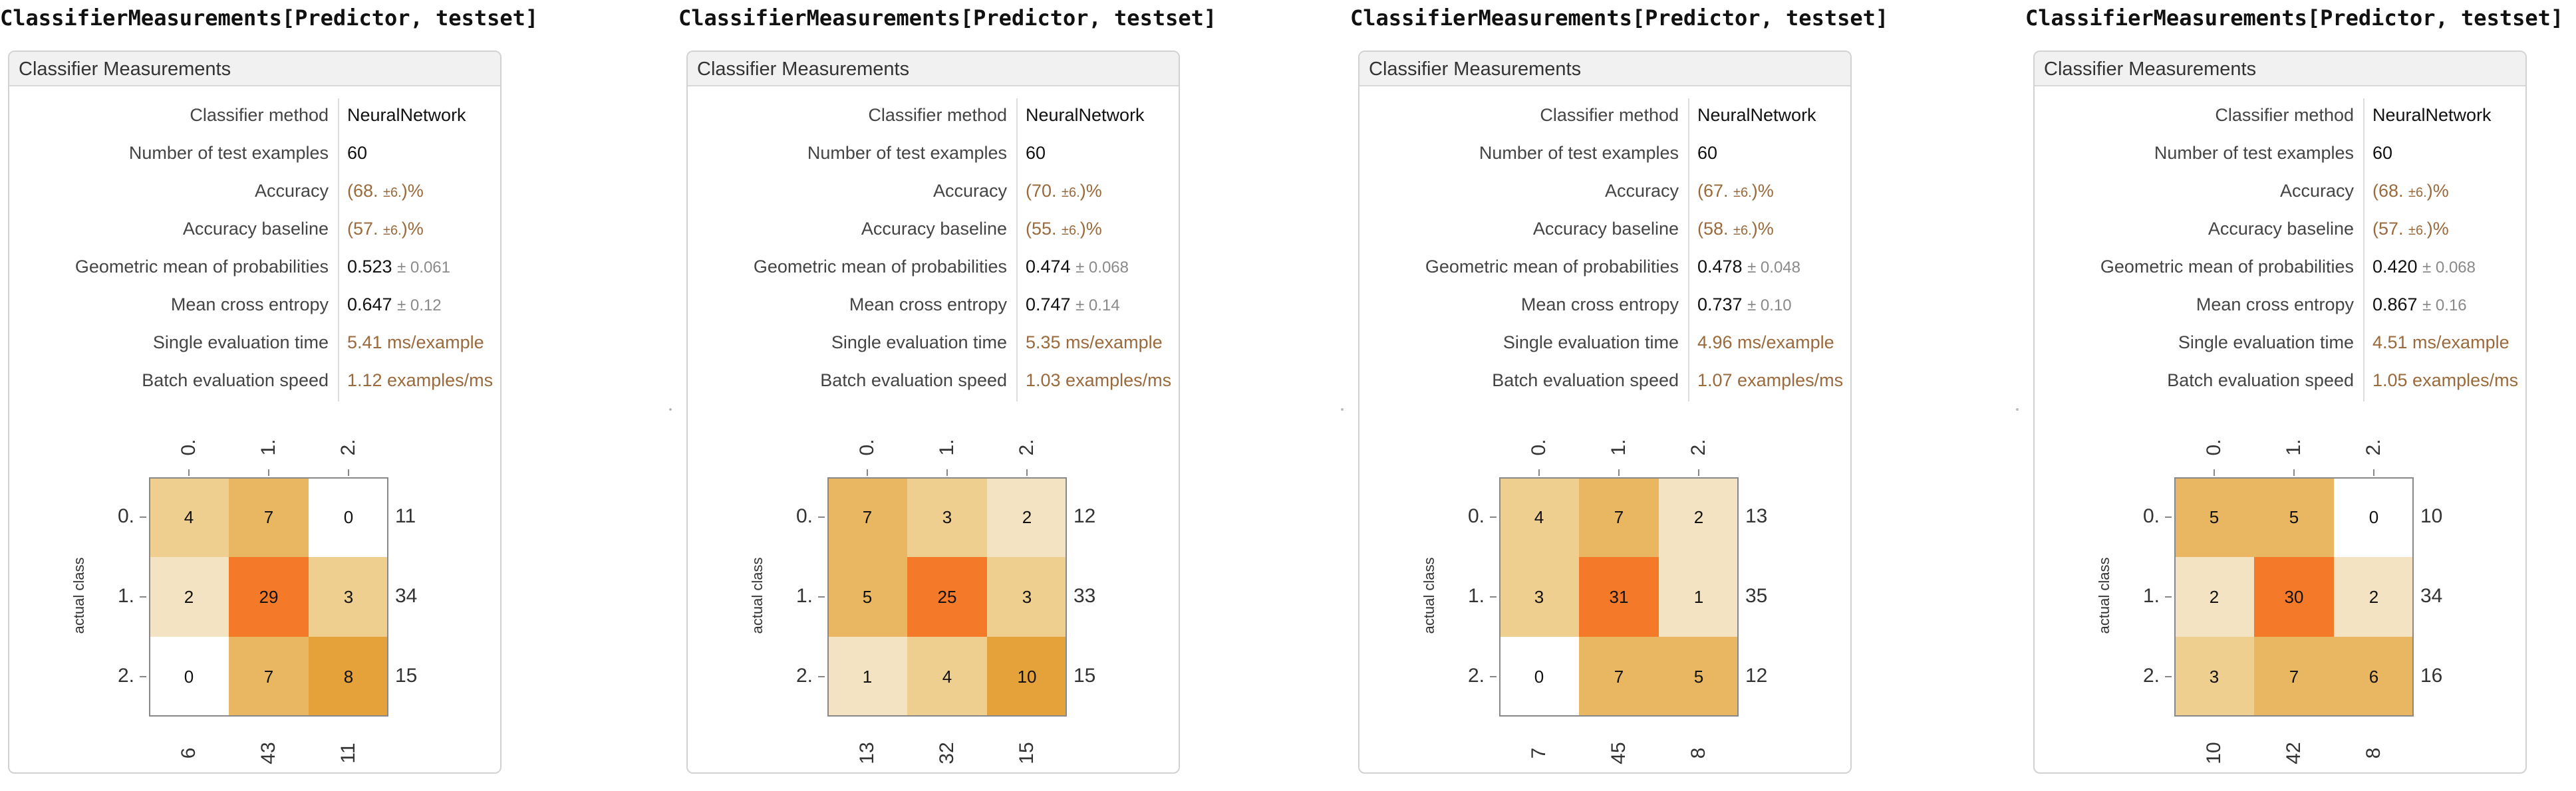 This screenshot has width=2576, height=791. What do you see at coordinates (419, 305) in the screenshot?
I see `value-uncertainty: ± 0.12` at bounding box center [419, 305].